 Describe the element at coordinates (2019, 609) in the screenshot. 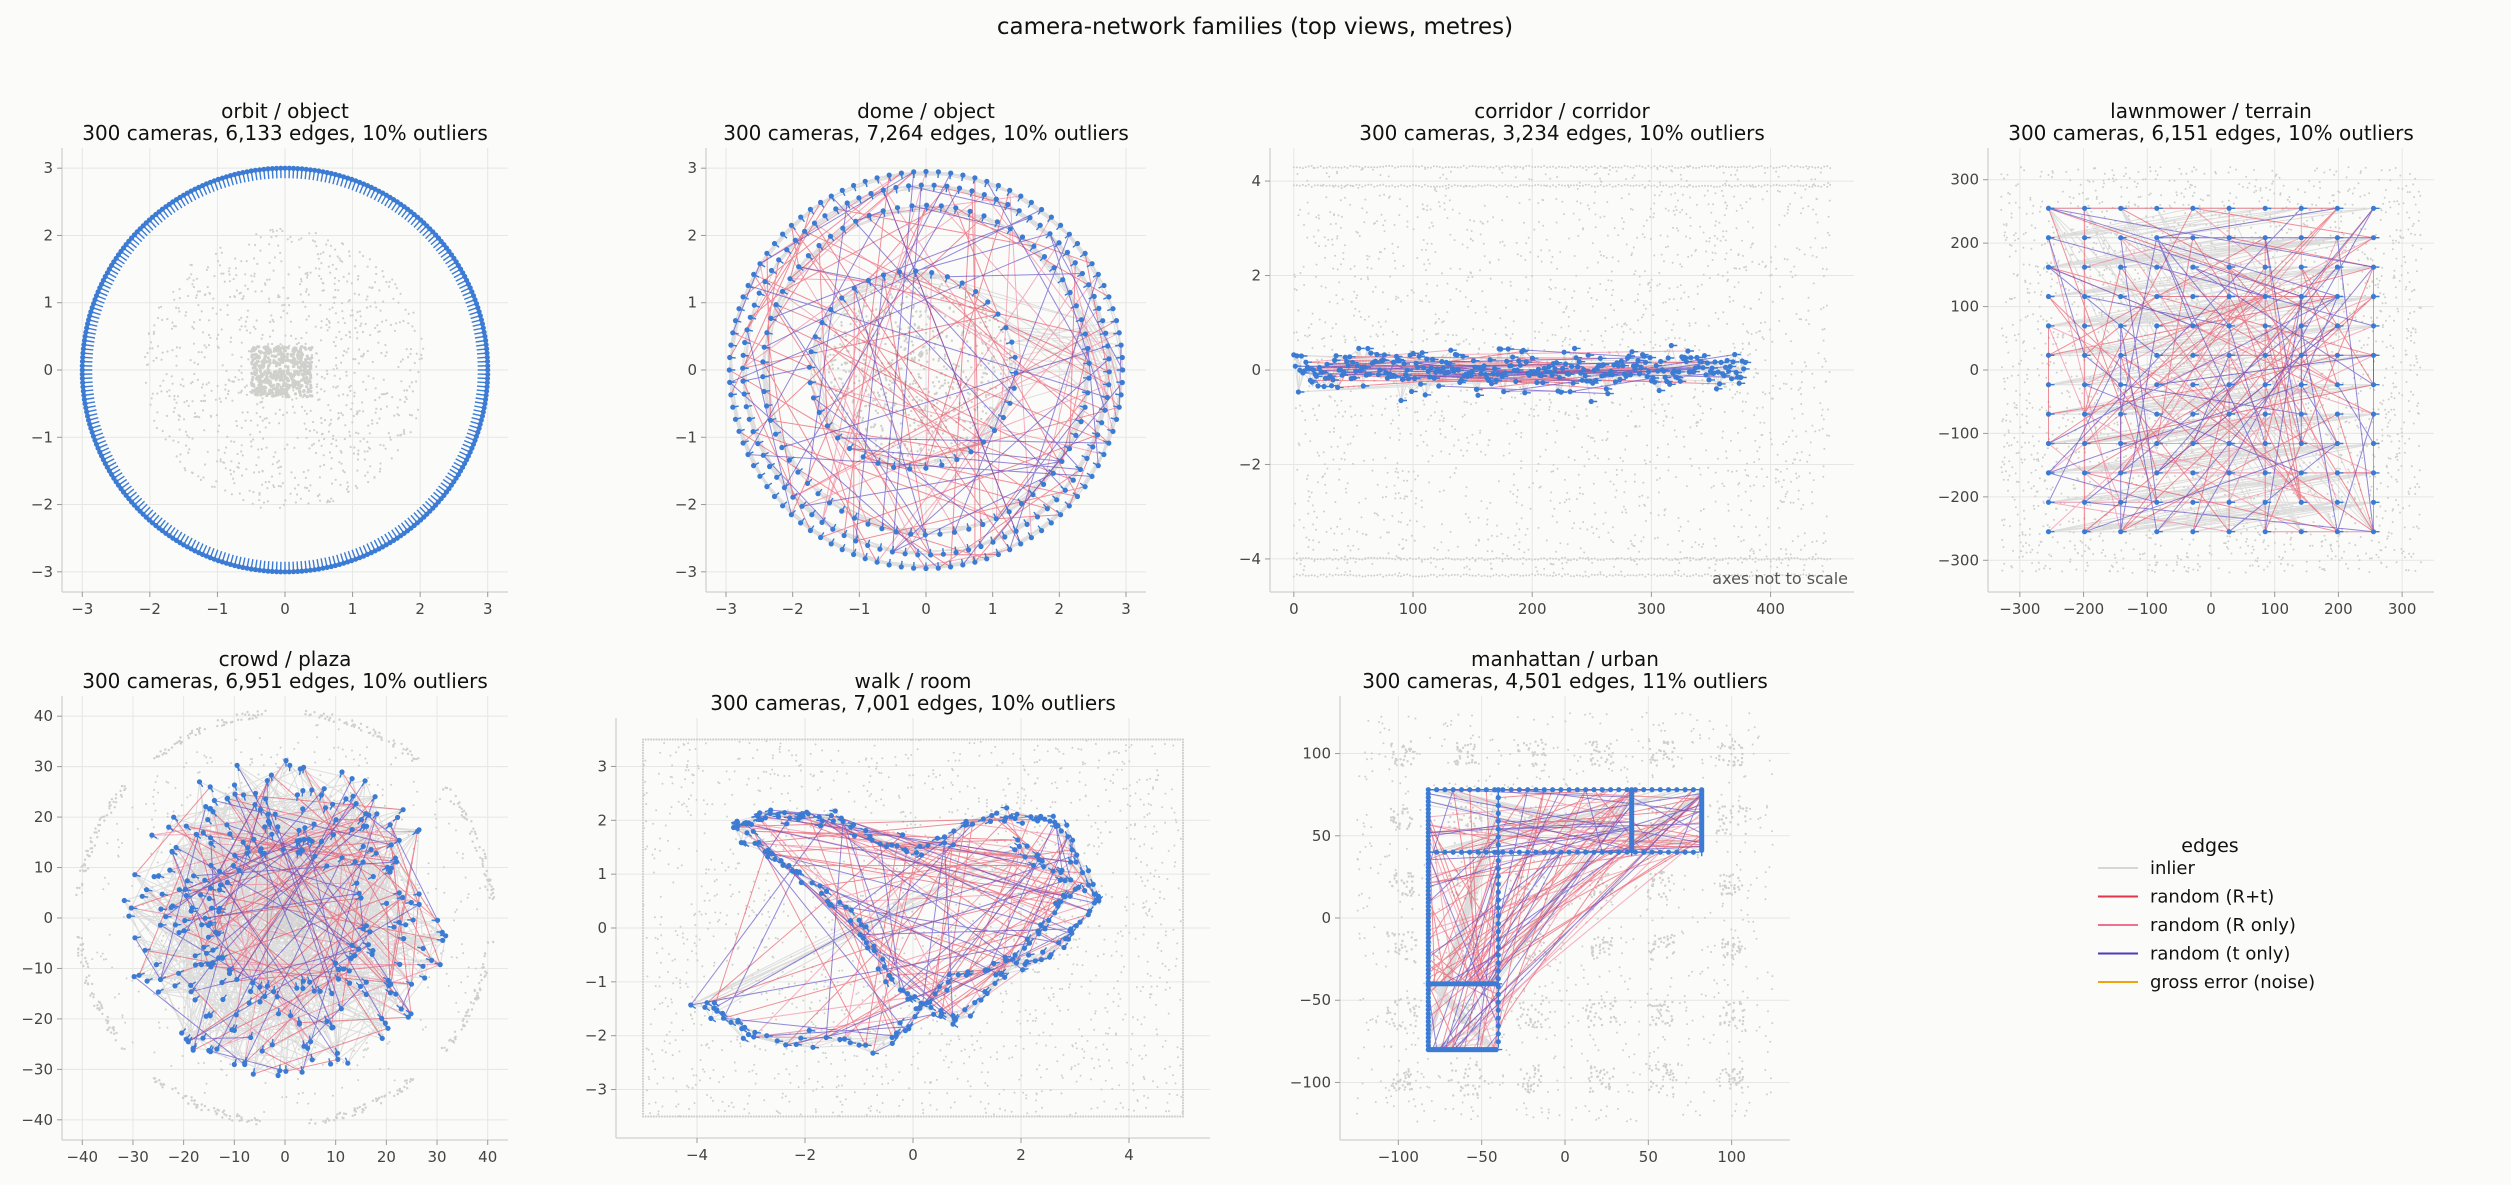

I see `x-tick-label: −300` at that location.